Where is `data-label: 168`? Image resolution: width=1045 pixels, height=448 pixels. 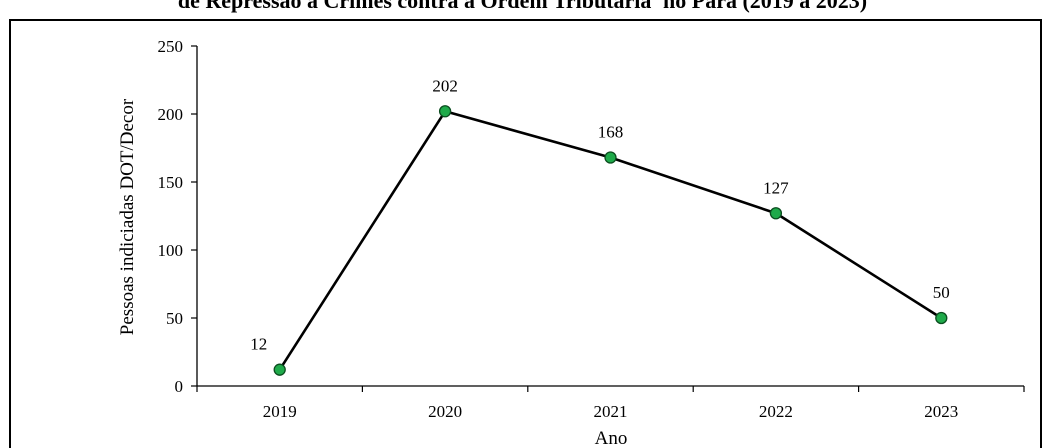
data-label: 168 is located at coordinates (611, 132).